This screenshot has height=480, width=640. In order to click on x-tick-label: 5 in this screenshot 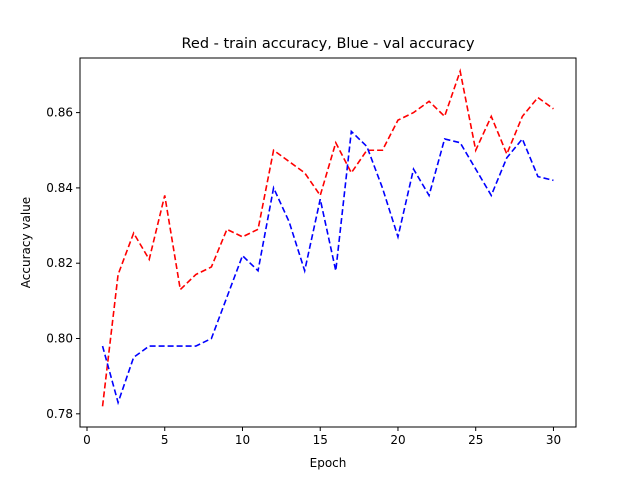, I will do `click(165, 440)`.